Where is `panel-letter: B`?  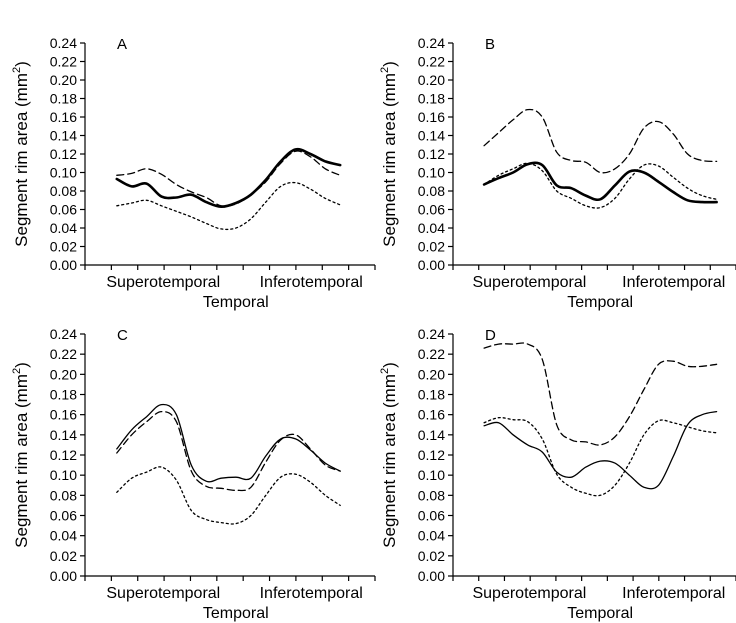
panel-letter: B is located at coordinates (490, 44).